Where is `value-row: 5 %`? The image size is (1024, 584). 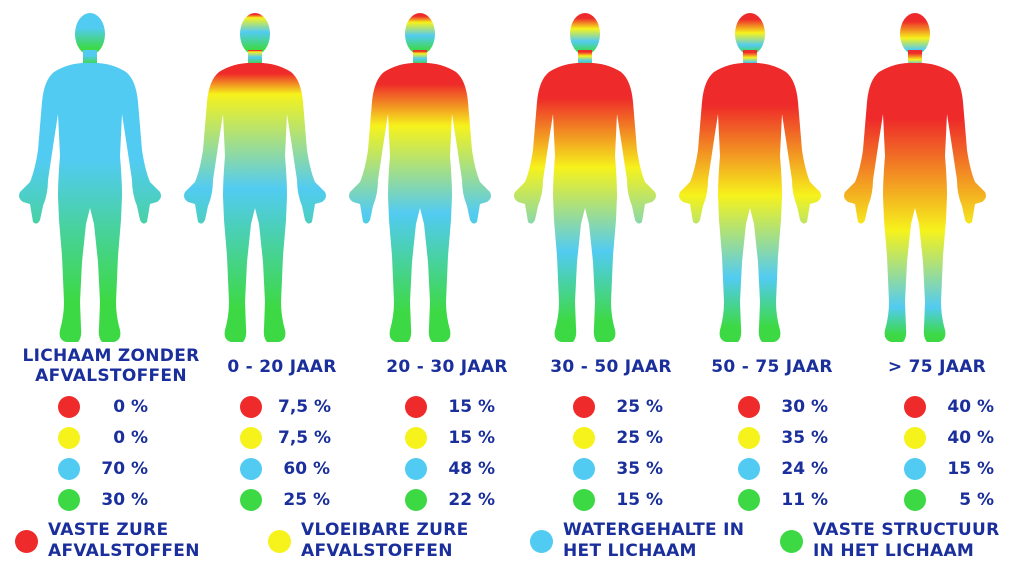
value-row: 5 % is located at coordinates (949, 500).